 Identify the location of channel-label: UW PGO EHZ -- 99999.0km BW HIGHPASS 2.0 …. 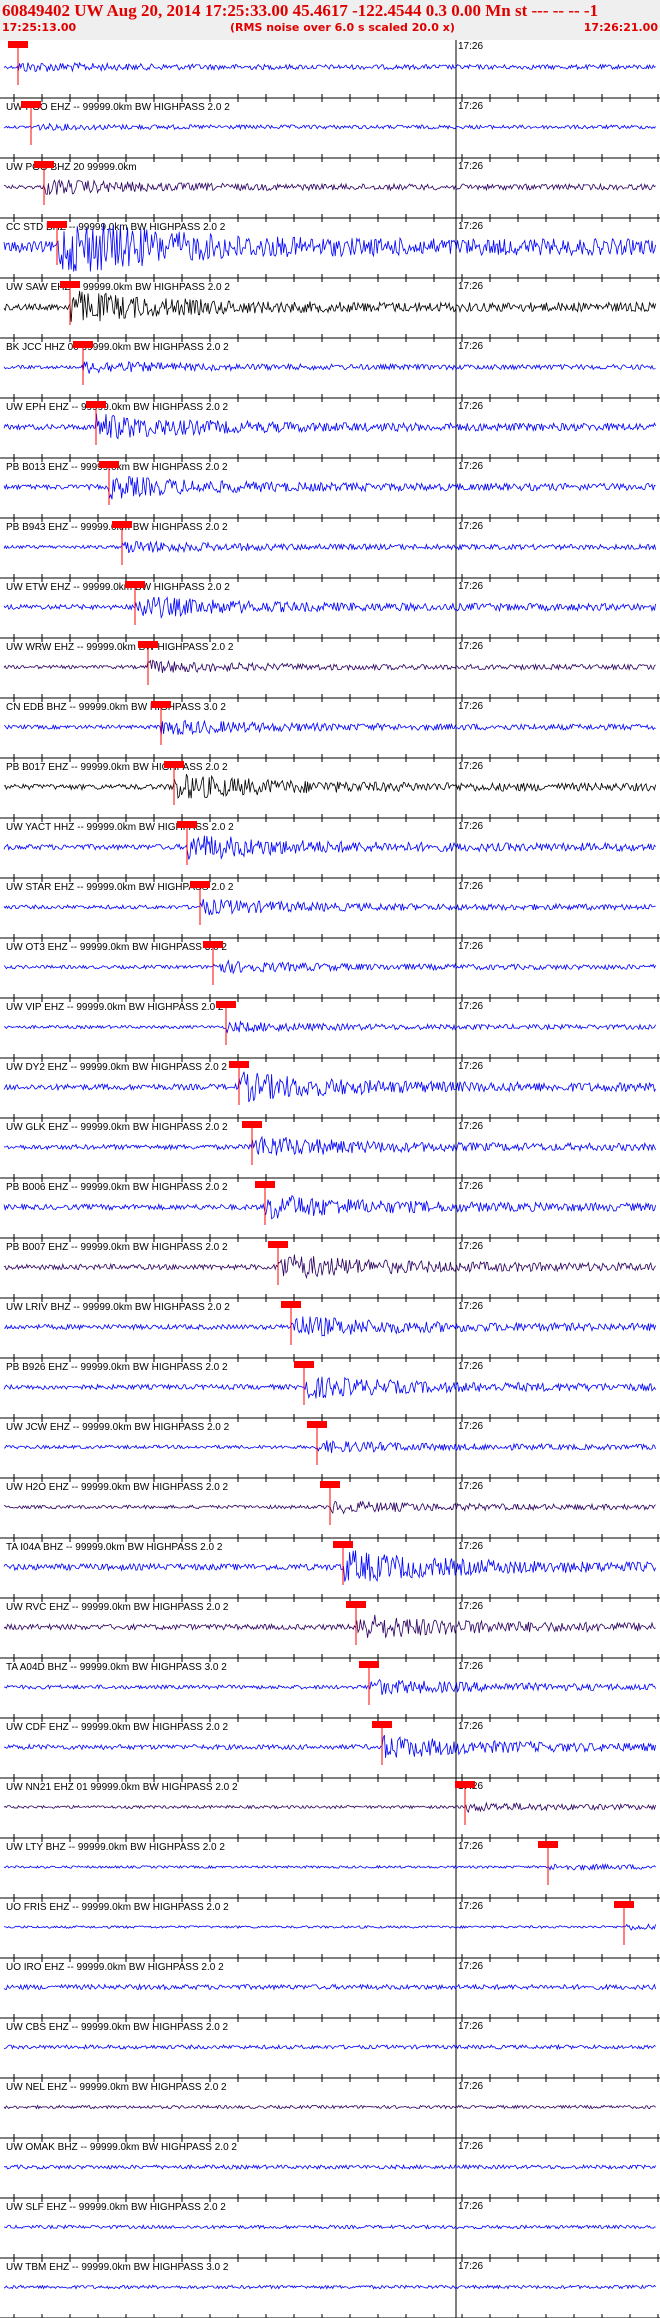
(118, 107).